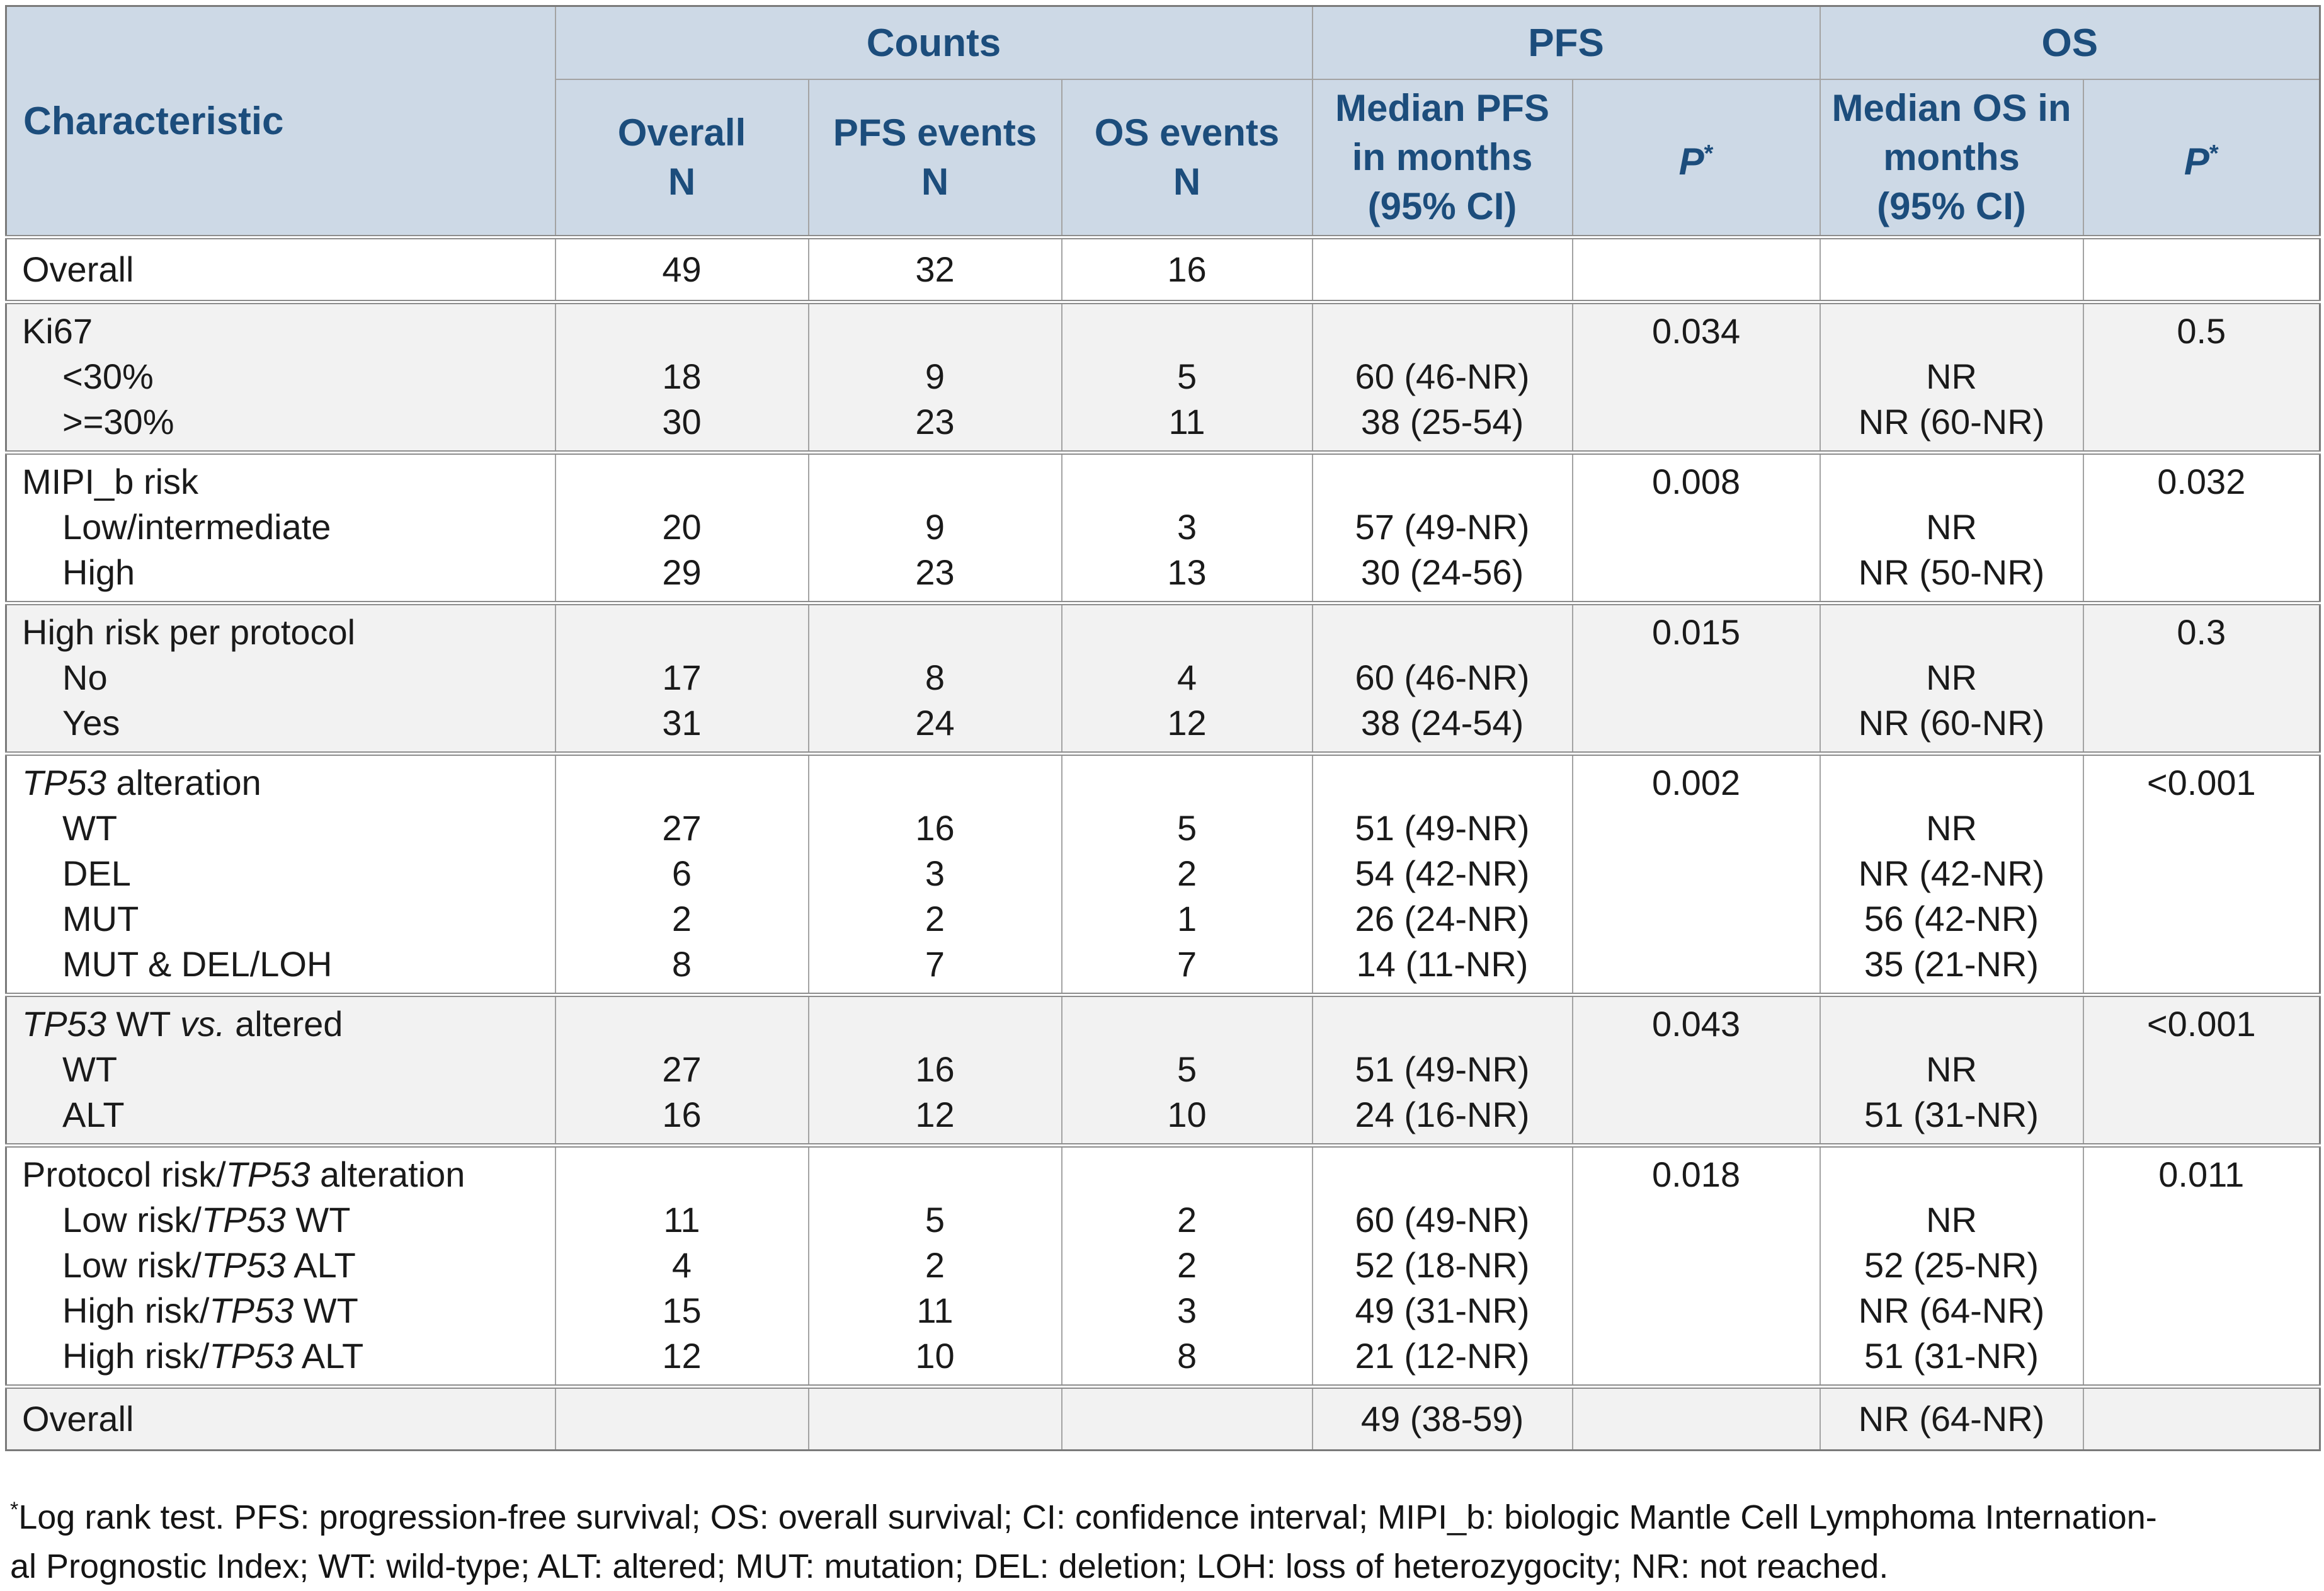 The width and height of the screenshot is (2324, 1591). I want to click on value-cell: 7, so click(1187, 968).